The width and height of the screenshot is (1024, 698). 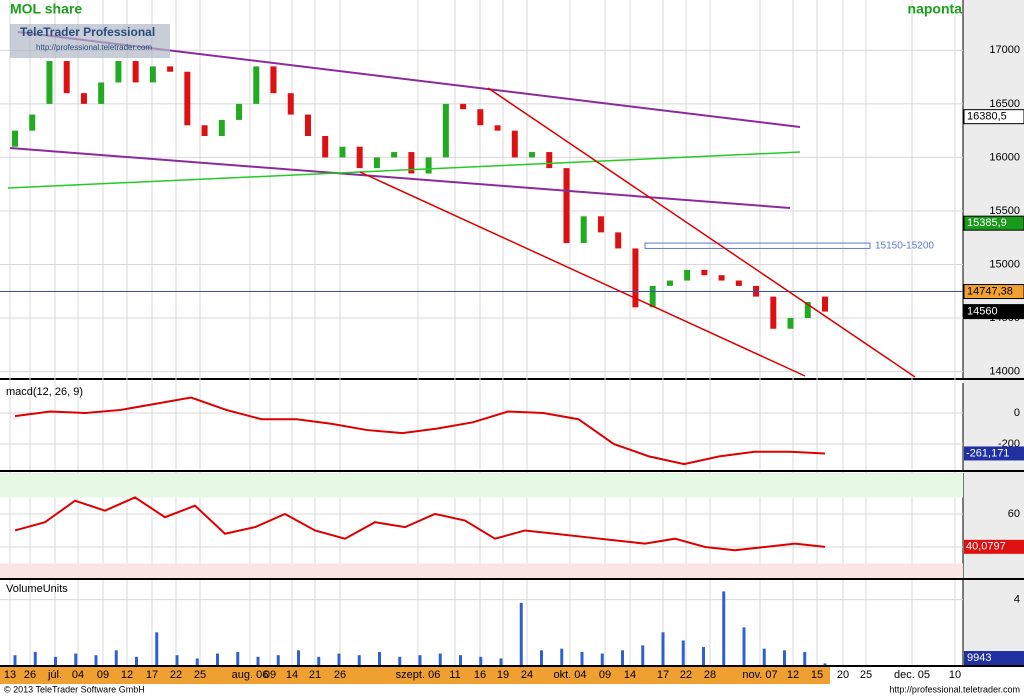 What do you see at coordinates (759, 675) in the screenshot?
I see `x-tick-label: nov. 07` at bounding box center [759, 675].